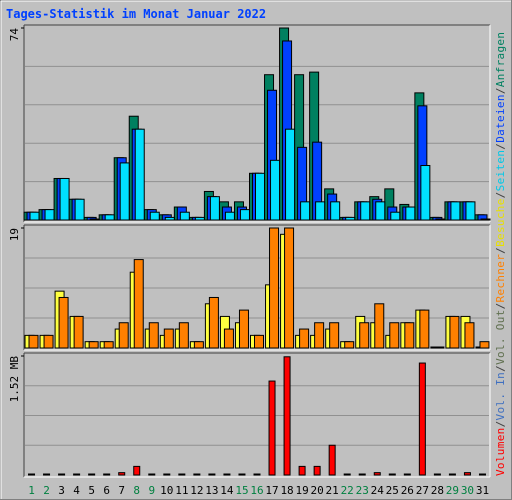 The width and height of the screenshot is (512, 500). I want to click on x-tick-label: 4, so click(76, 490).